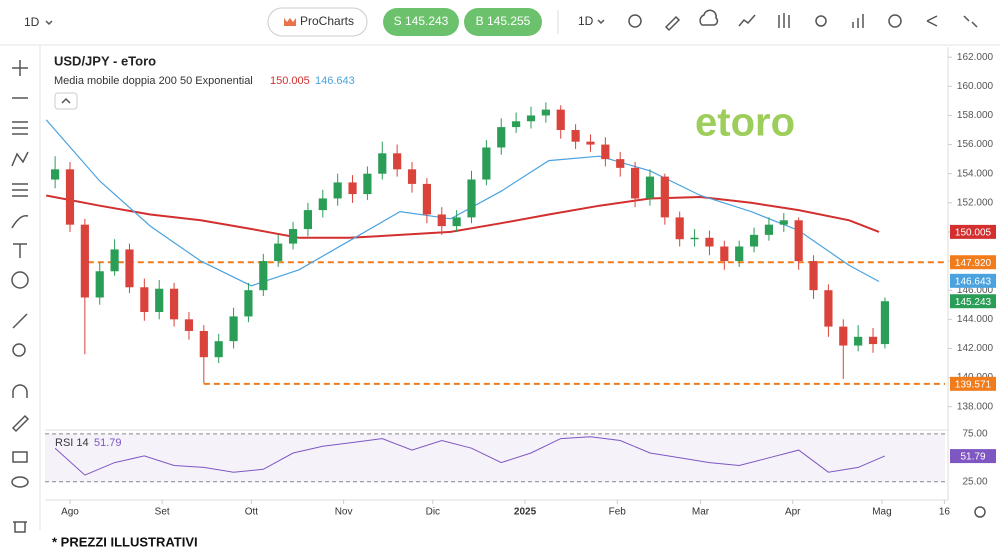 Image resolution: width=1000 pixels, height=552 pixels. What do you see at coordinates (701, 512) in the screenshot?
I see `x-tick-label: Mar` at bounding box center [701, 512].